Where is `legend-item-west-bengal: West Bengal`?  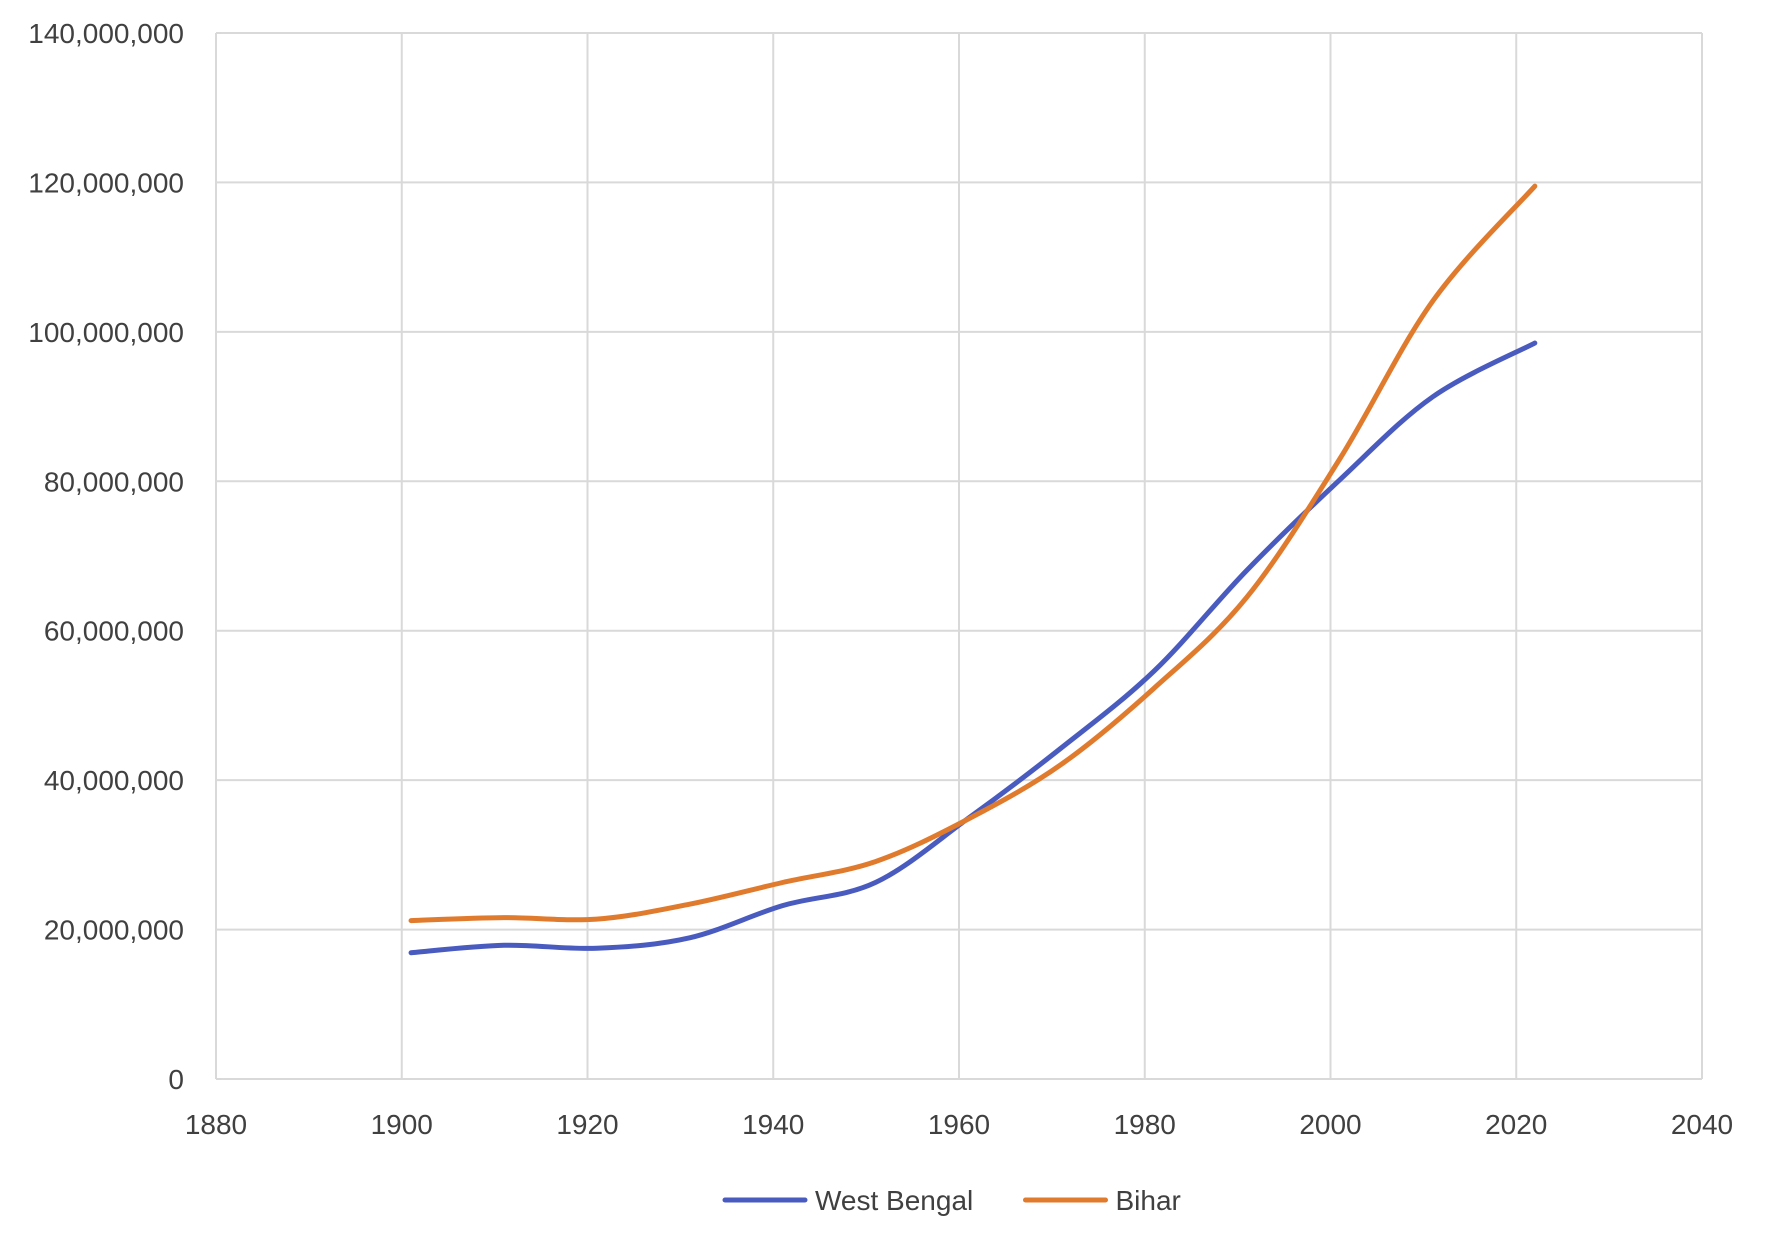 legend-item-west-bengal: West Bengal is located at coordinates (847, 1200).